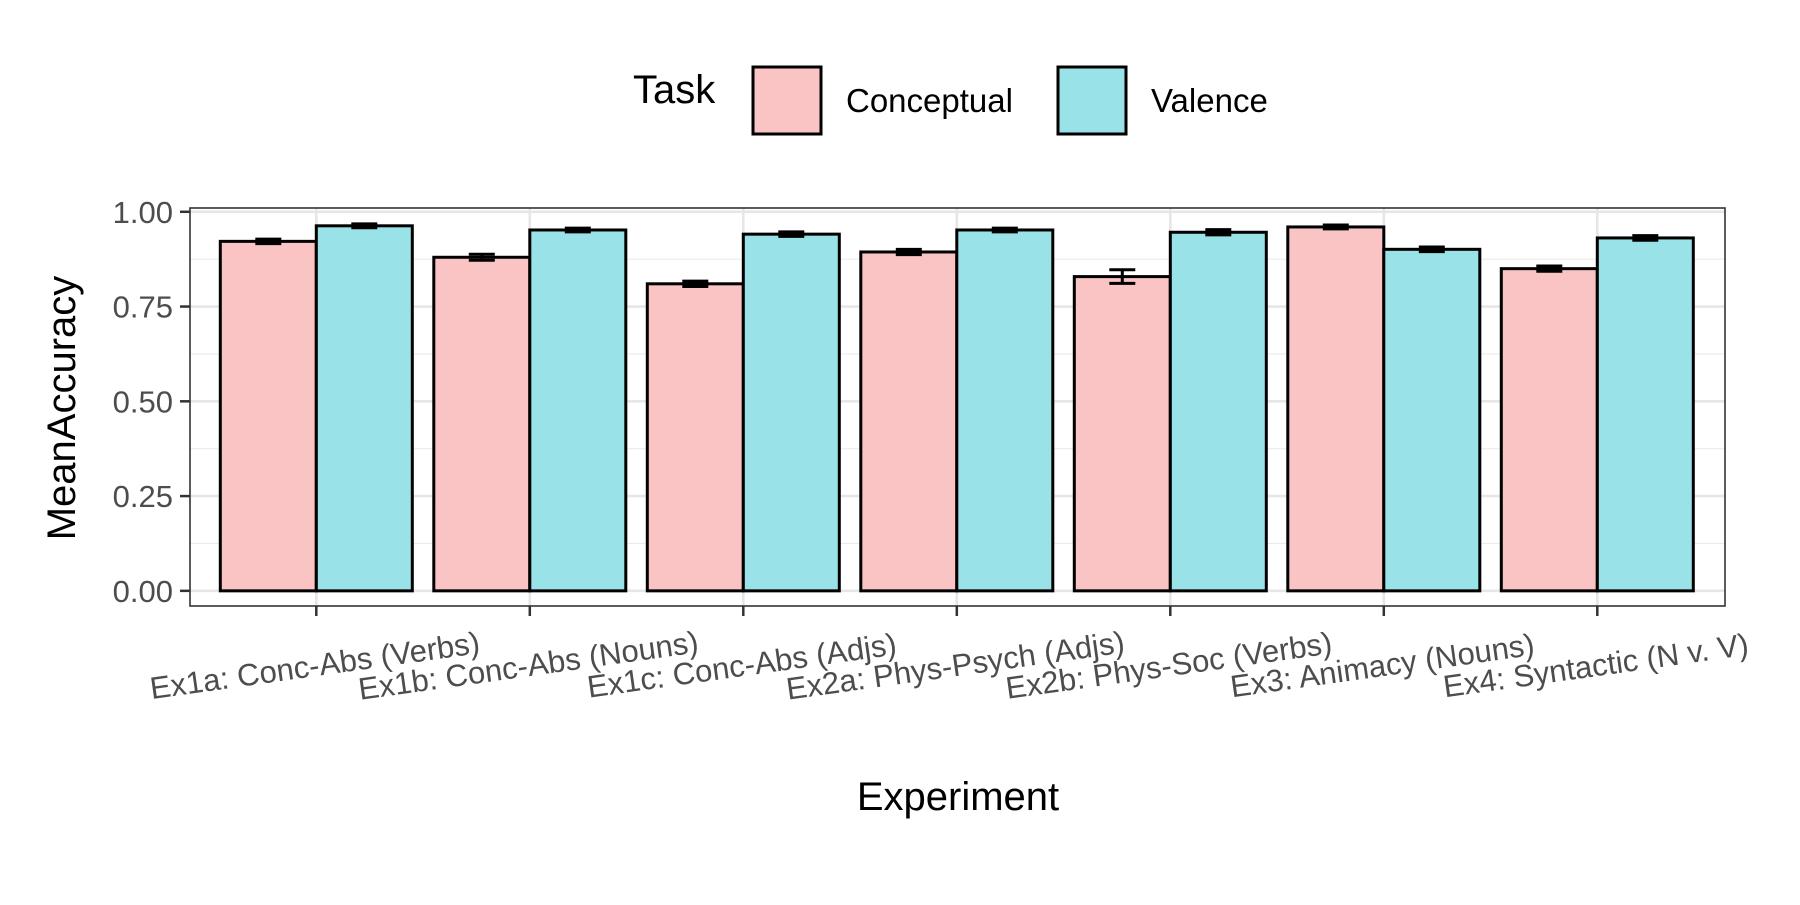 The width and height of the screenshot is (1800, 905). I want to click on error-bars, so click(957, 255).